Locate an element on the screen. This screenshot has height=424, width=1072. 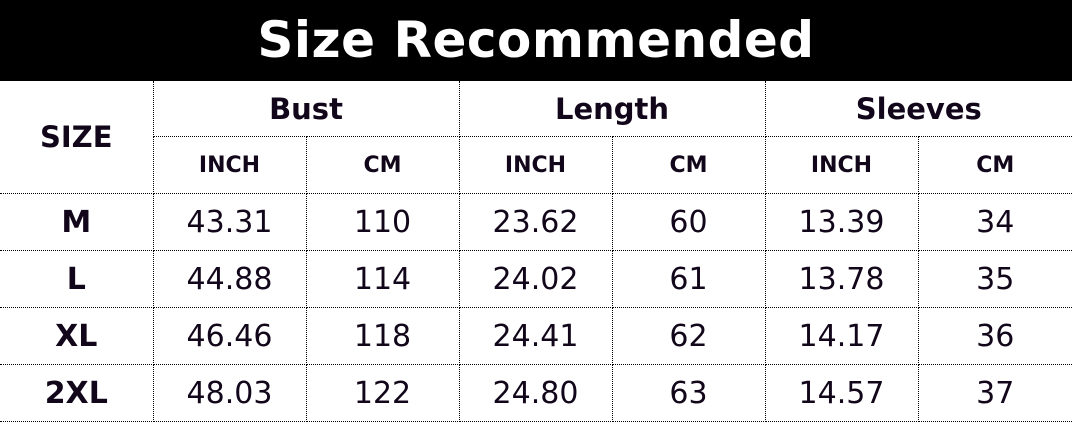
bust-header: Bust is located at coordinates (306, 109).